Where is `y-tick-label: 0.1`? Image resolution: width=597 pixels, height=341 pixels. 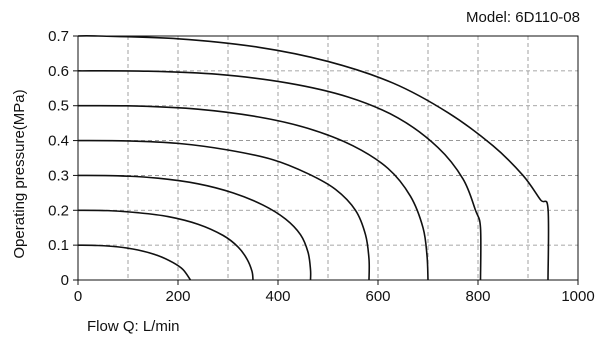
y-tick-label: 0.1 is located at coordinates (58, 245).